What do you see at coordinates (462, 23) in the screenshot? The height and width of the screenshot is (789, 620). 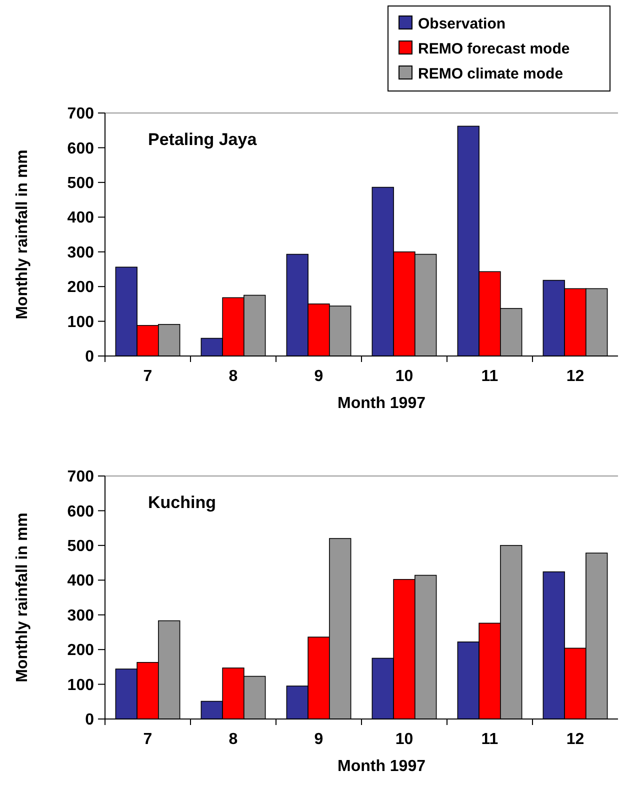 I see `legend-label: Observation` at bounding box center [462, 23].